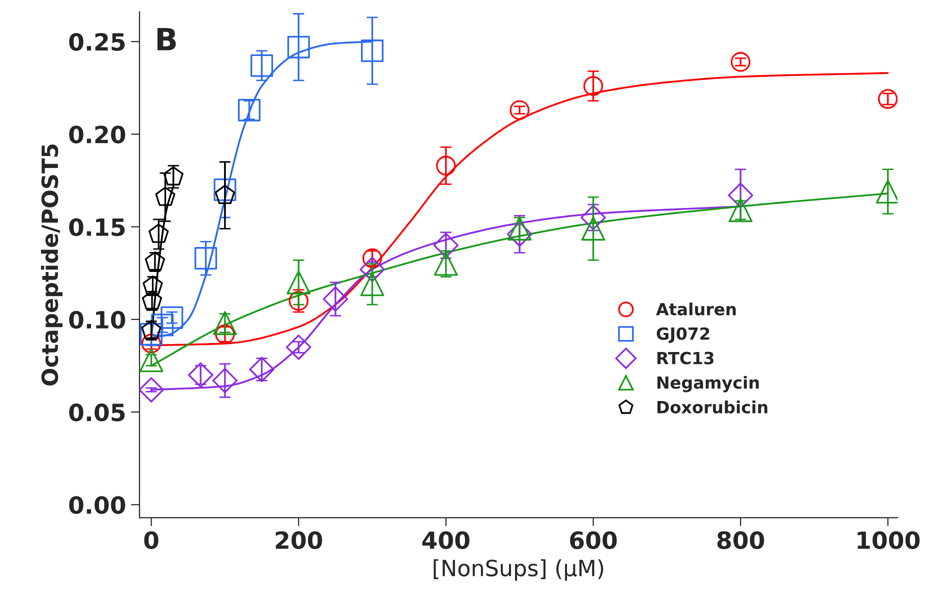  What do you see at coordinates (97, 135) in the screenshot?
I see `y-tick-label: 0.20` at bounding box center [97, 135].